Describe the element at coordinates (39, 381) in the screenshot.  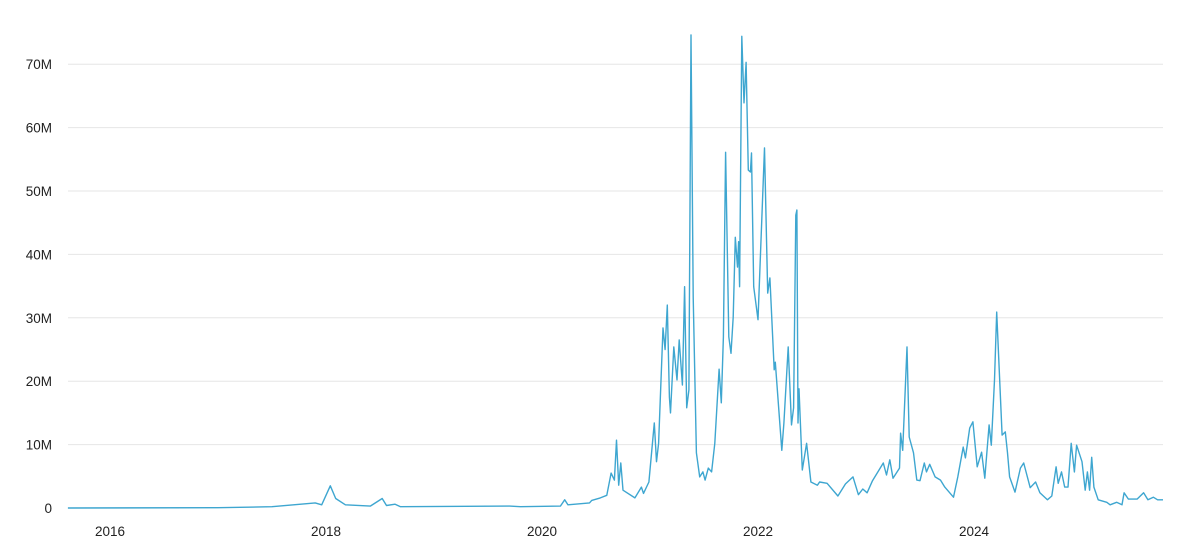
I see `y-tick-label: 20M` at that location.